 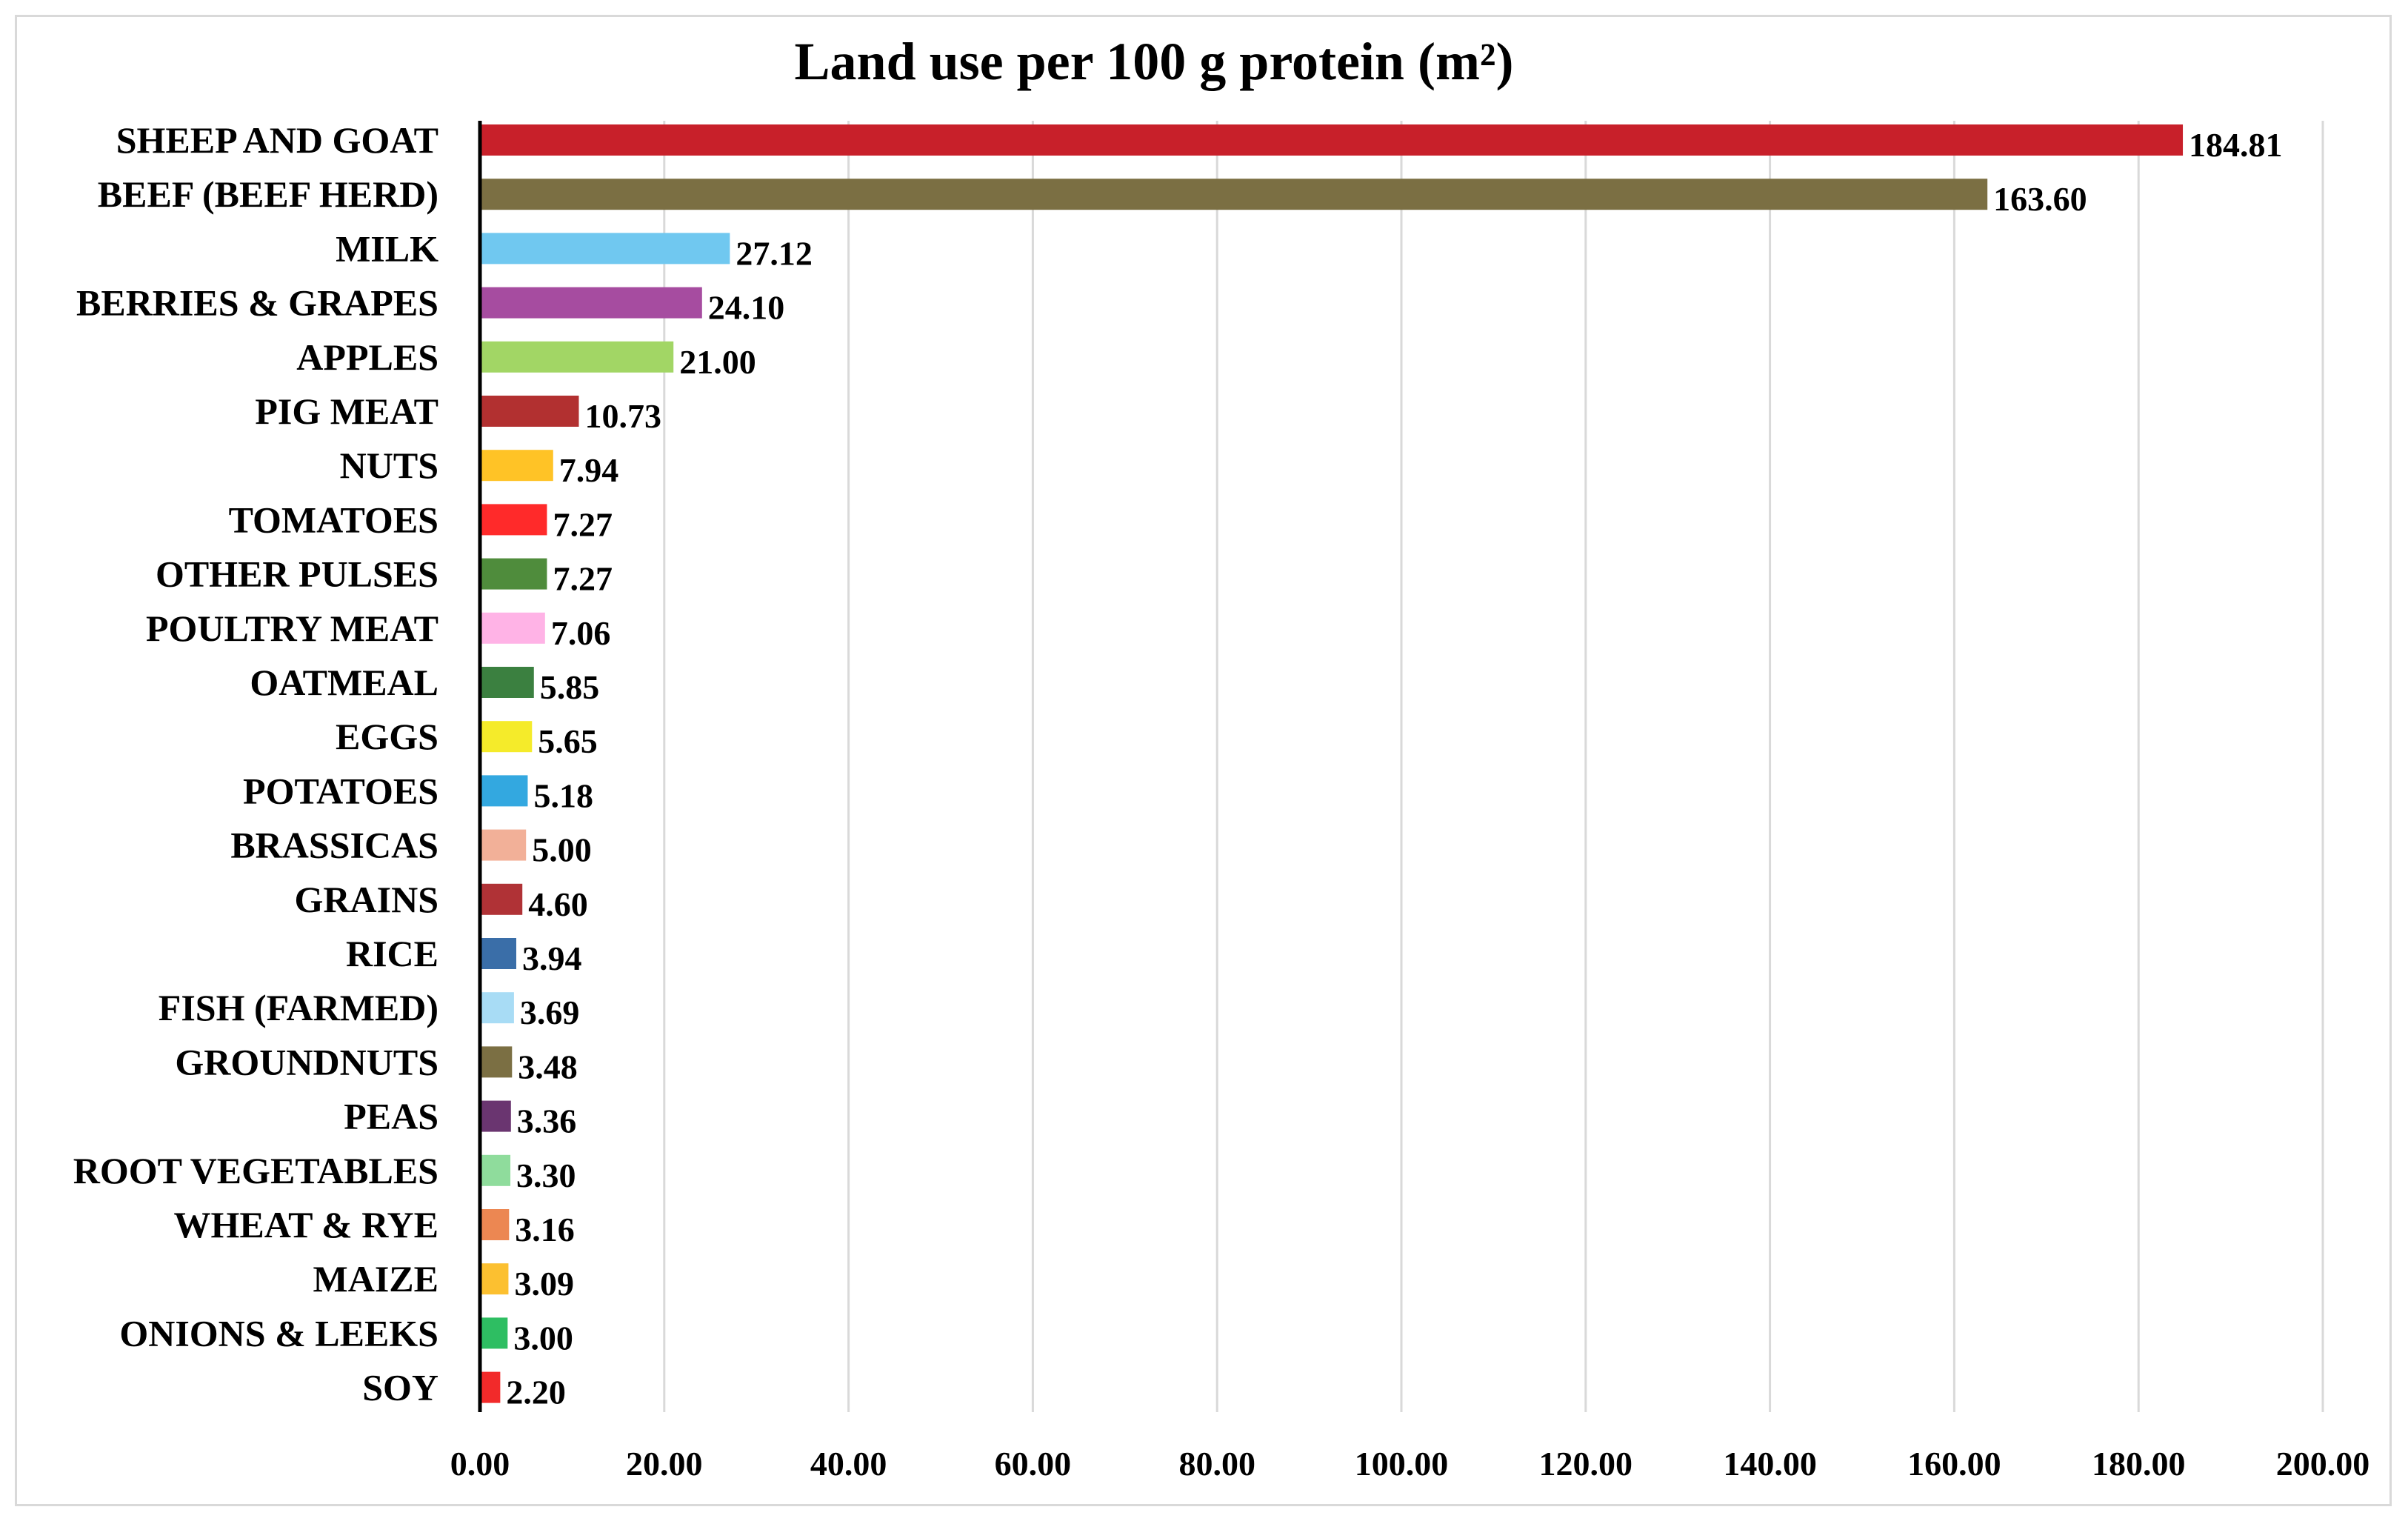 What do you see at coordinates (387, 248) in the screenshot?
I see `category-label: MILK` at bounding box center [387, 248].